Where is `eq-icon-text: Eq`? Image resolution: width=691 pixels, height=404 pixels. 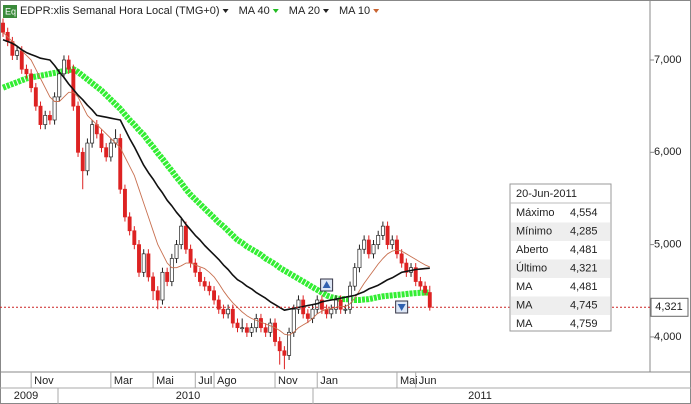
eq-icon-text: Eq is located at coordinates (10, 11).